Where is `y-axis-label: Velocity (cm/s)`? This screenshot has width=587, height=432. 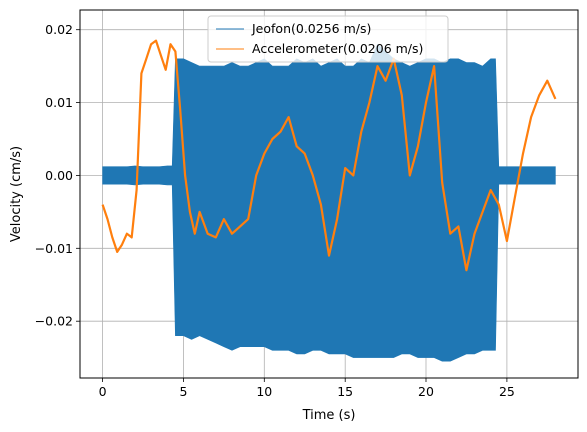
y-axis-label: Velocity (cm/s) is located at coordinates (16, 194).